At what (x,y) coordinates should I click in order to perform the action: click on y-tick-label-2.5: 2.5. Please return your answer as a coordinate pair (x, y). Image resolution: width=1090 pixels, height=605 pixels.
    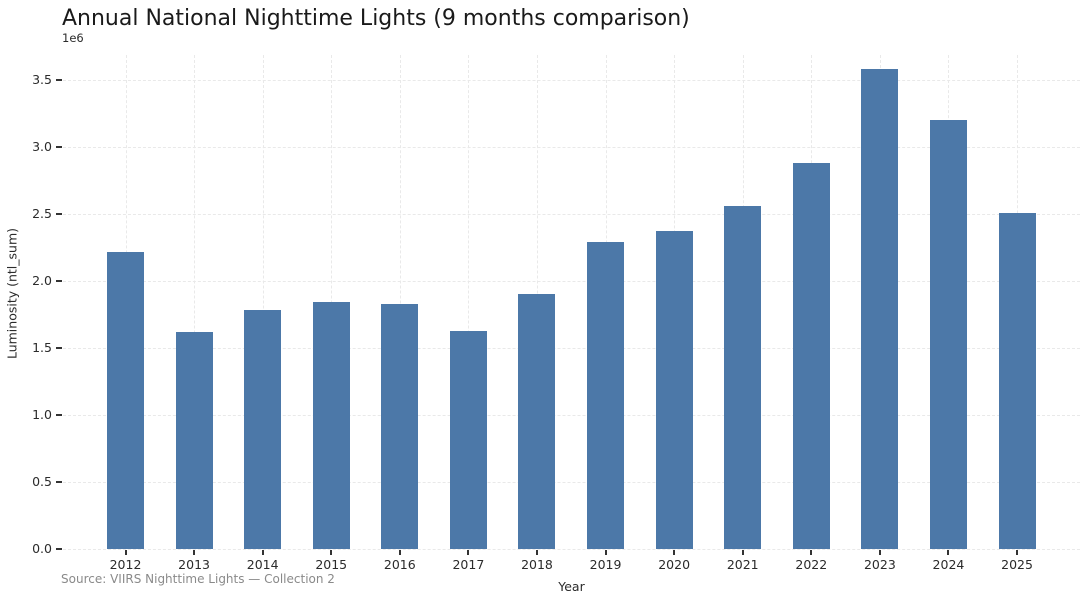
    Looking at the image, I should click on (42, 213).